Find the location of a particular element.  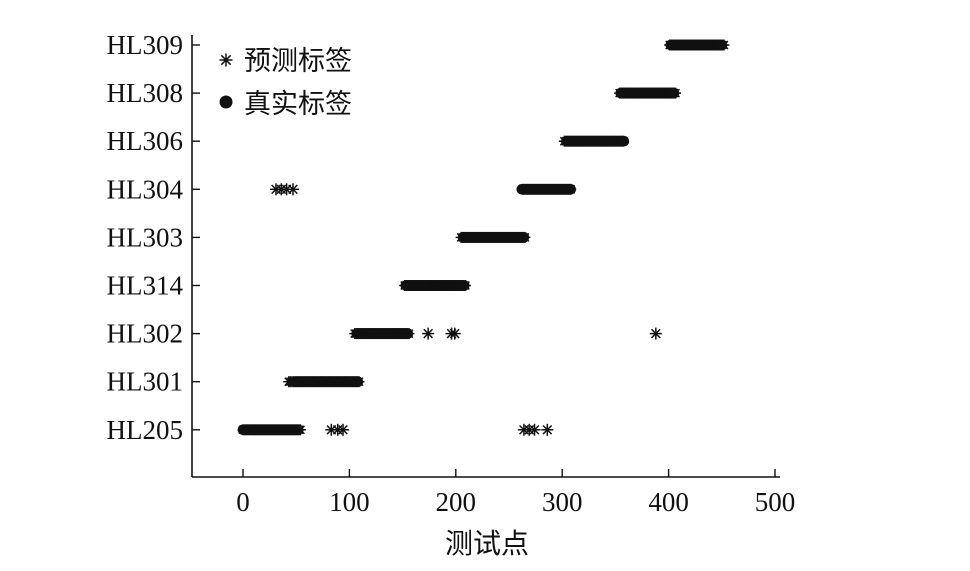

actual-run-hl301 is located at coordinates (326, 382).